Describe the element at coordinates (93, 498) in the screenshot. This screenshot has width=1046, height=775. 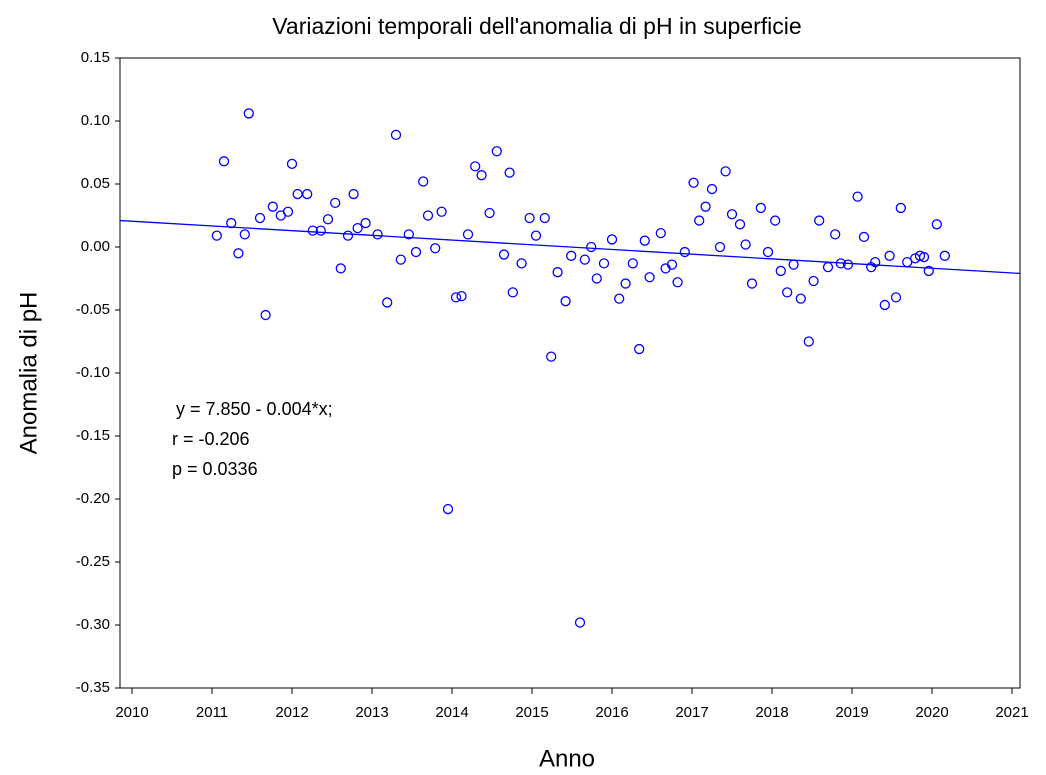
I see `y-tick-label: -0.20` at that location.